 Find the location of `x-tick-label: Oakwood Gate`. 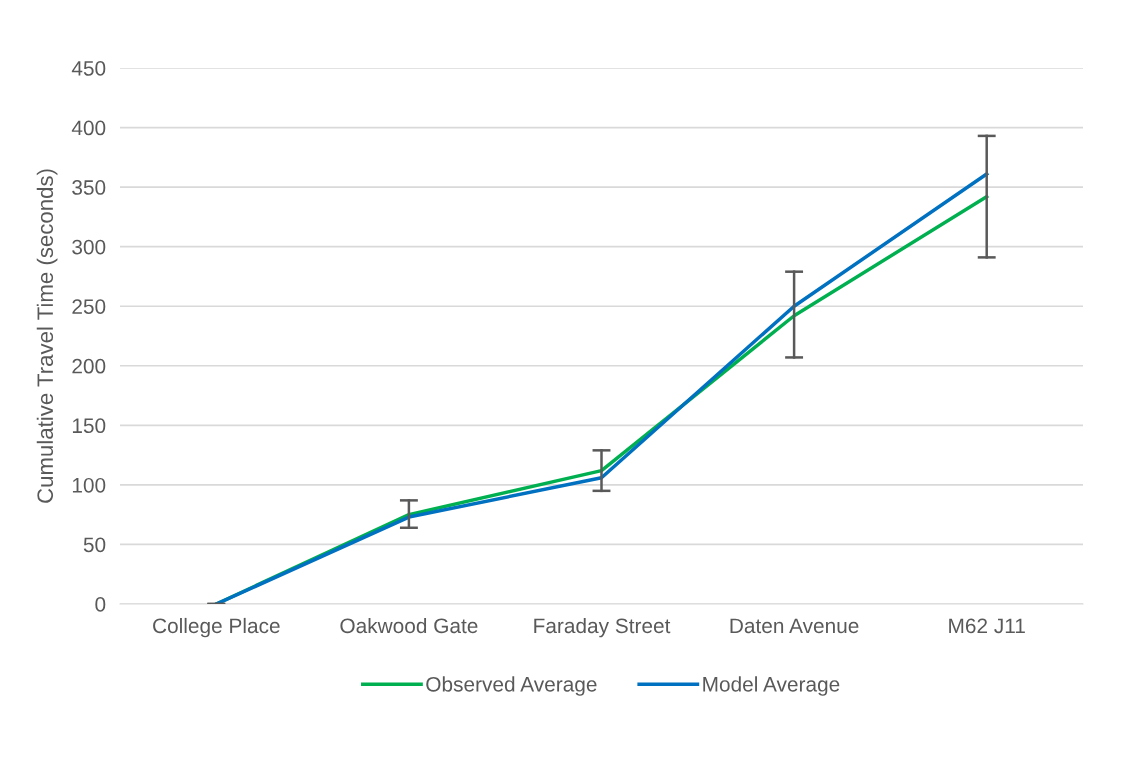

x-tick-label: Oakwood Gate is located at coordinates (409, 625).